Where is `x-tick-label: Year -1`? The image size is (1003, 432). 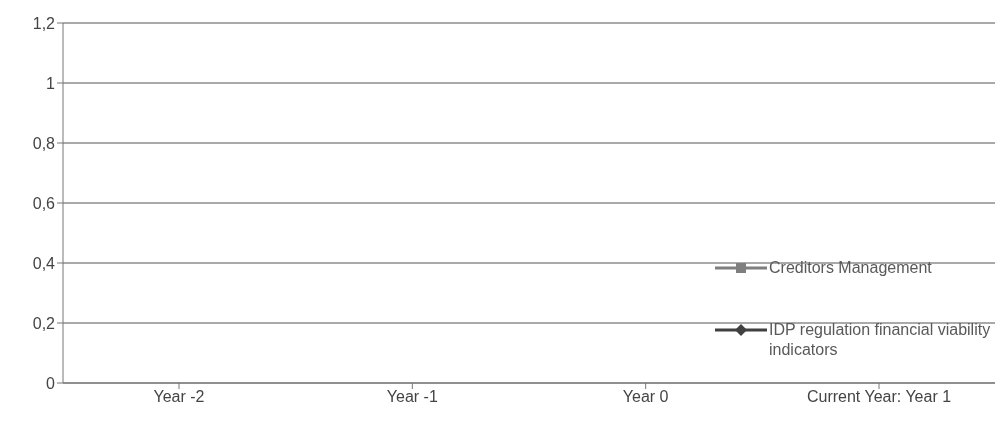 x-tick-label: Year -1 is located at coordinates (412, 397).